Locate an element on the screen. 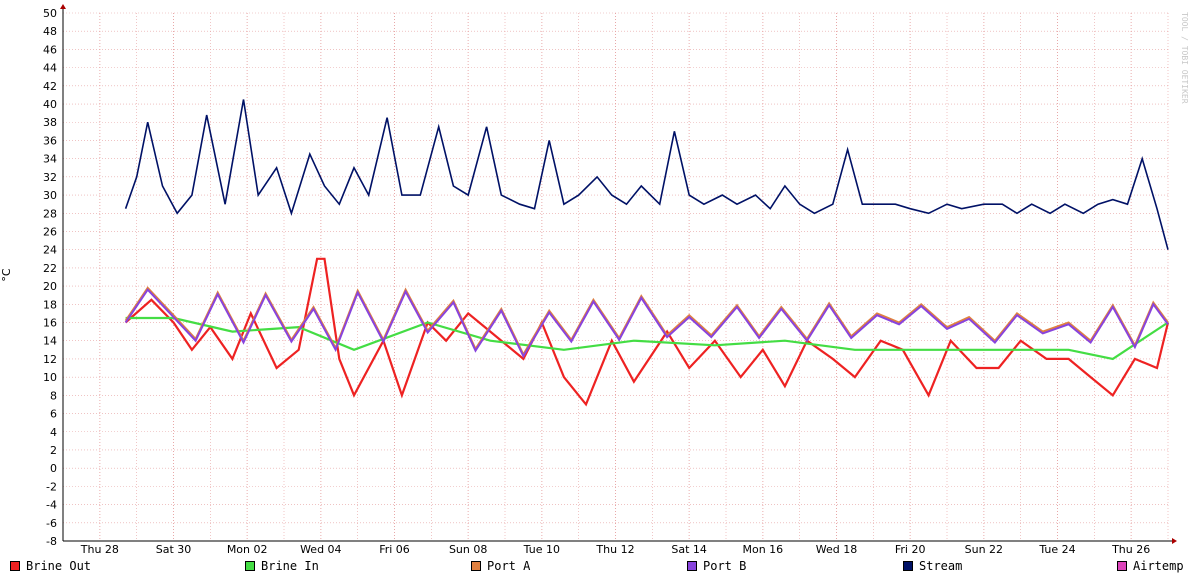 Image resolution: width=1190 pixels, height=576 pixels. y-tick-label: 12 is located at coordinates (50, 359).